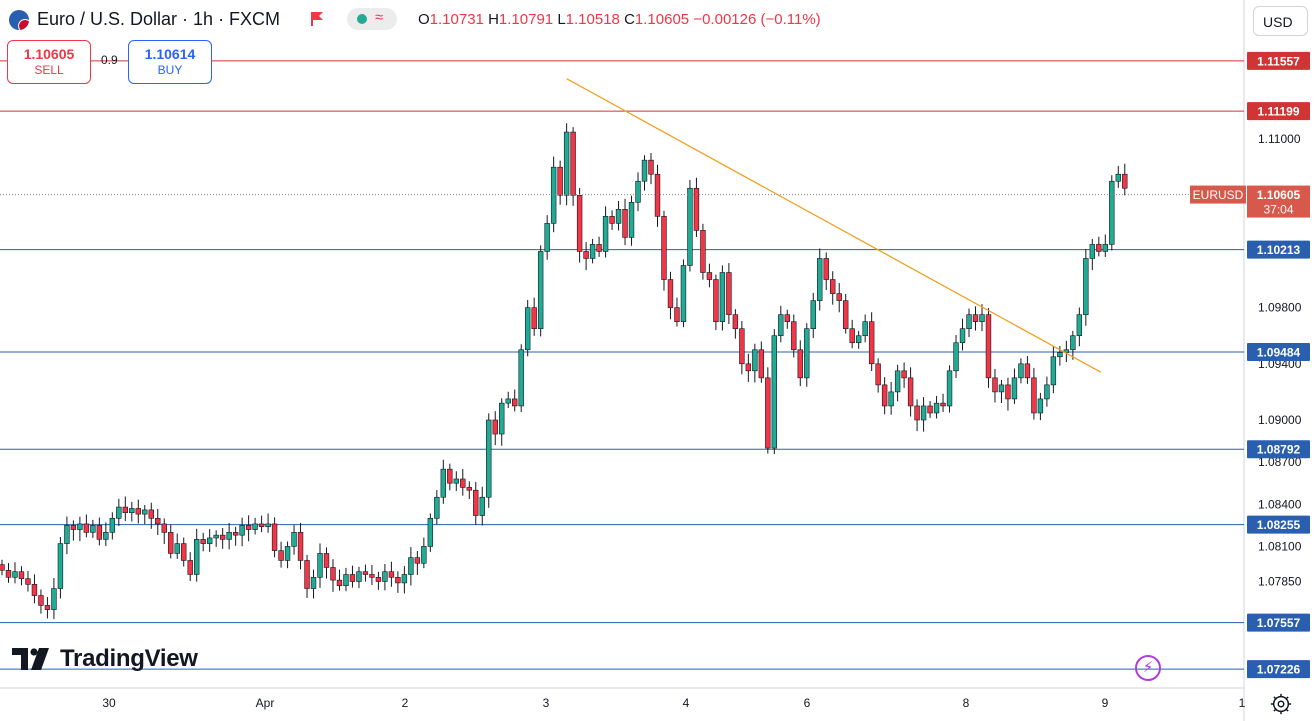 This screenshot has width=1314, height=721. I want to click on flash-icon: ⚡, so click(1148, 668).